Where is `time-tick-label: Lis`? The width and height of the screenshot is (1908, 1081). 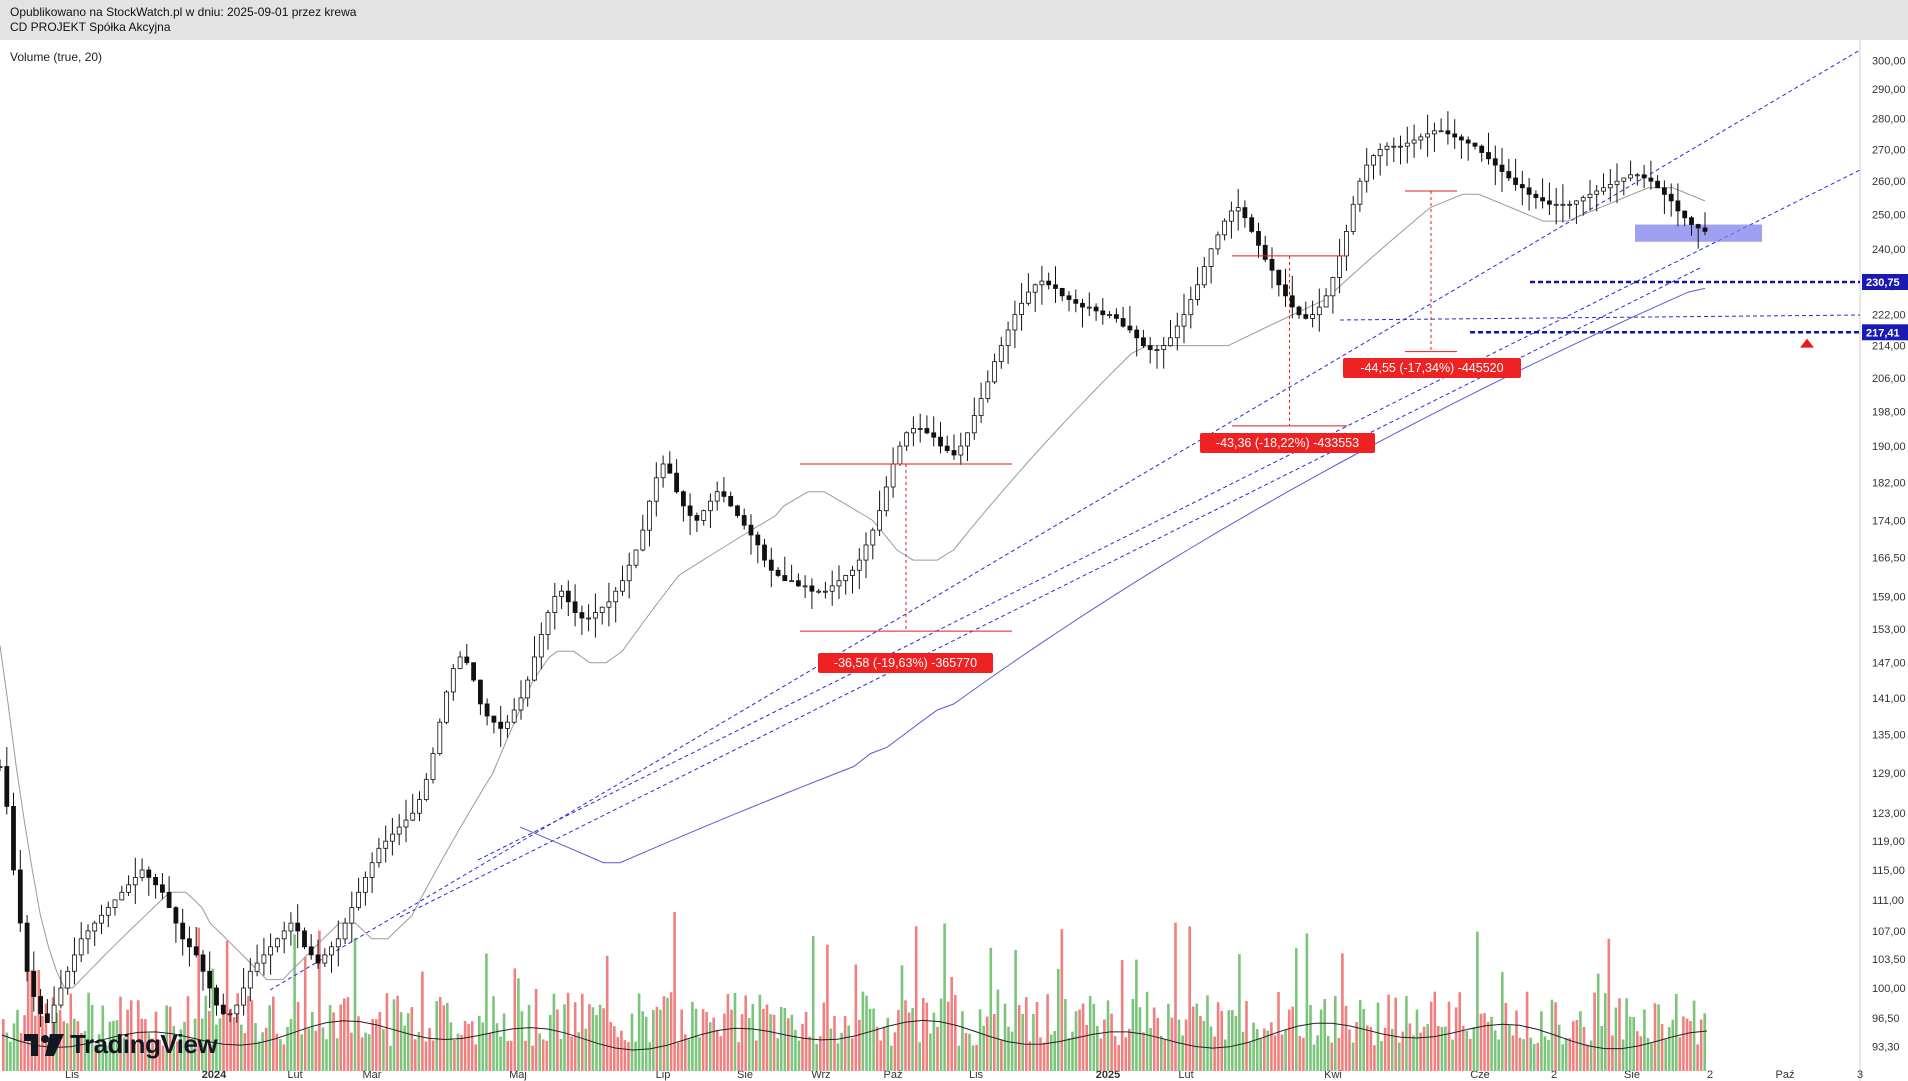 time-tick-label: Lis is located at coordinates (72, 1075).